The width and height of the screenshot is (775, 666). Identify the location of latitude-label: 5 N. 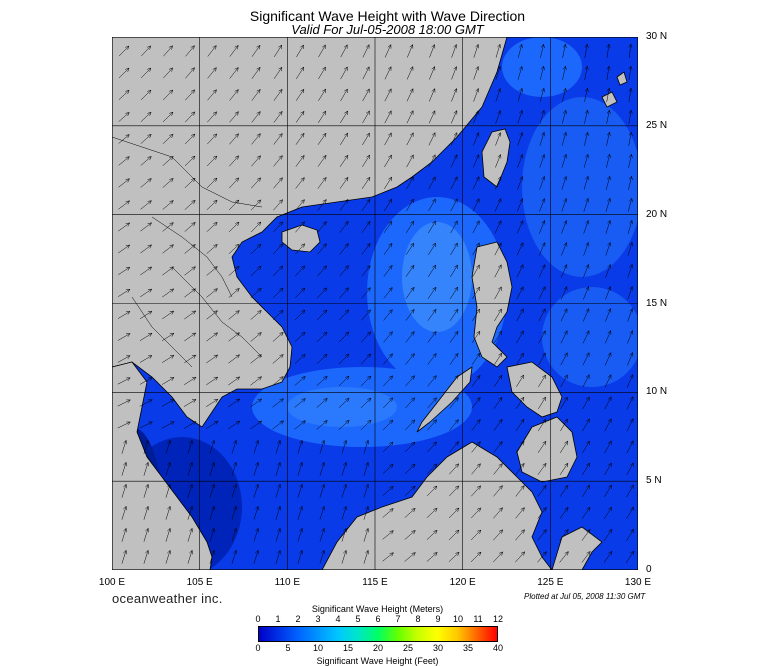
(654, 481).